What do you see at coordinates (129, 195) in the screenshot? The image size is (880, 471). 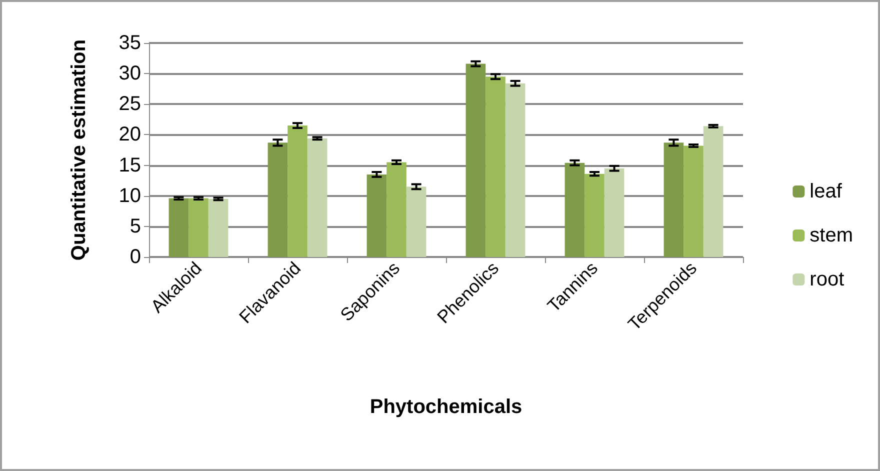 I see `y-tick-label: 10` at bounding box center [129, 195].